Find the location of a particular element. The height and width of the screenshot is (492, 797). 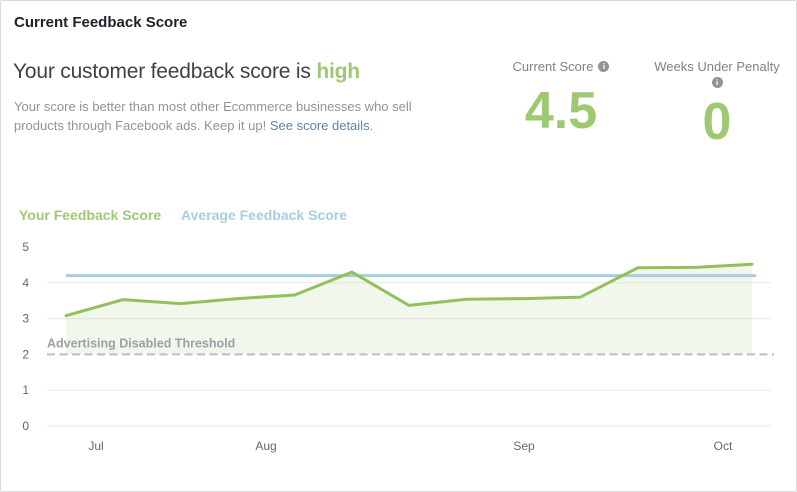

threshold-label: Advertising Disabled Threshold is located at coordinates (141, 343).